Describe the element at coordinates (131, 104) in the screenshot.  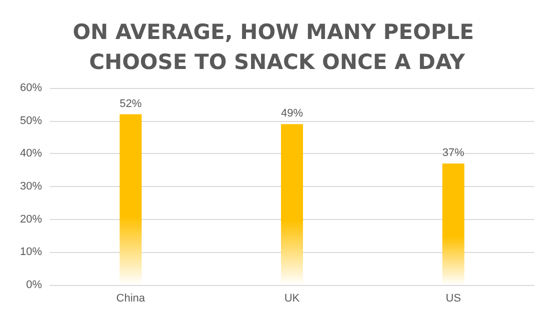
I see `data-label: 52%` at that location.